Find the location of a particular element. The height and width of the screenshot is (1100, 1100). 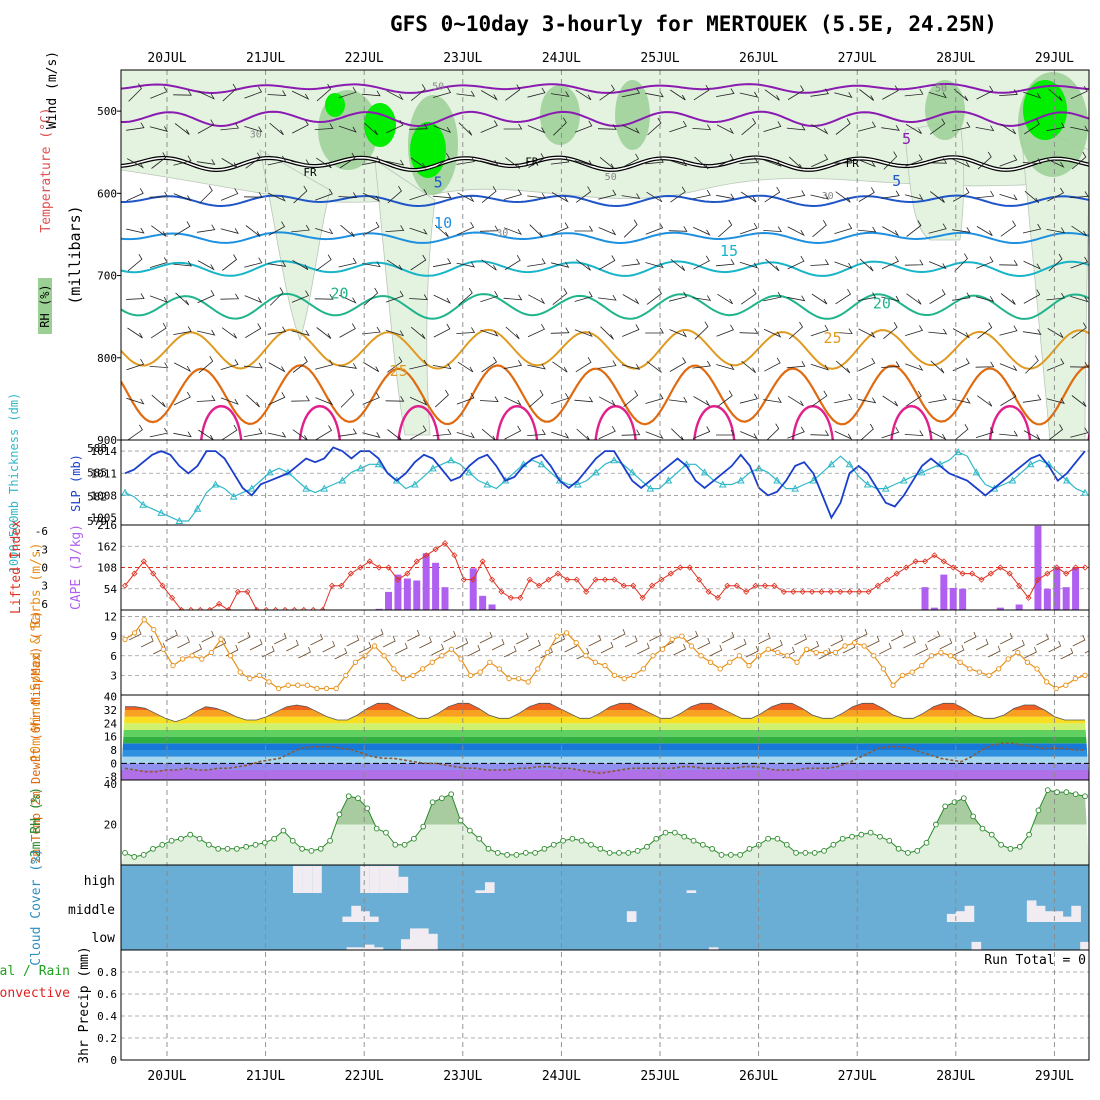

pressure-tick-label: 600 is located at coordinates (107, 193).